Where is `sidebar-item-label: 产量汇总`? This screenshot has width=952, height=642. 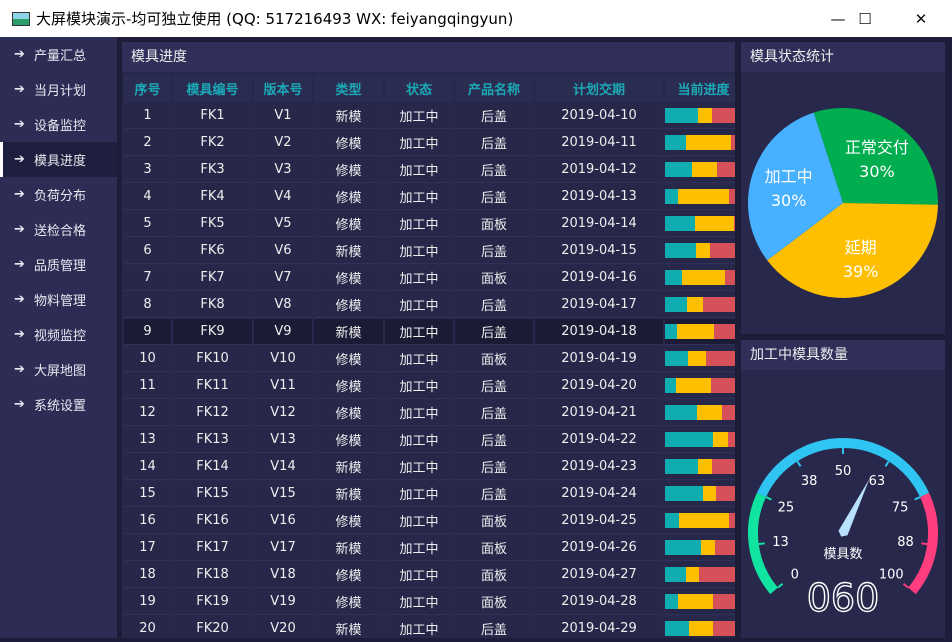 sidebar-item-label: 产量汇总 is located at coordinates (60, 56).